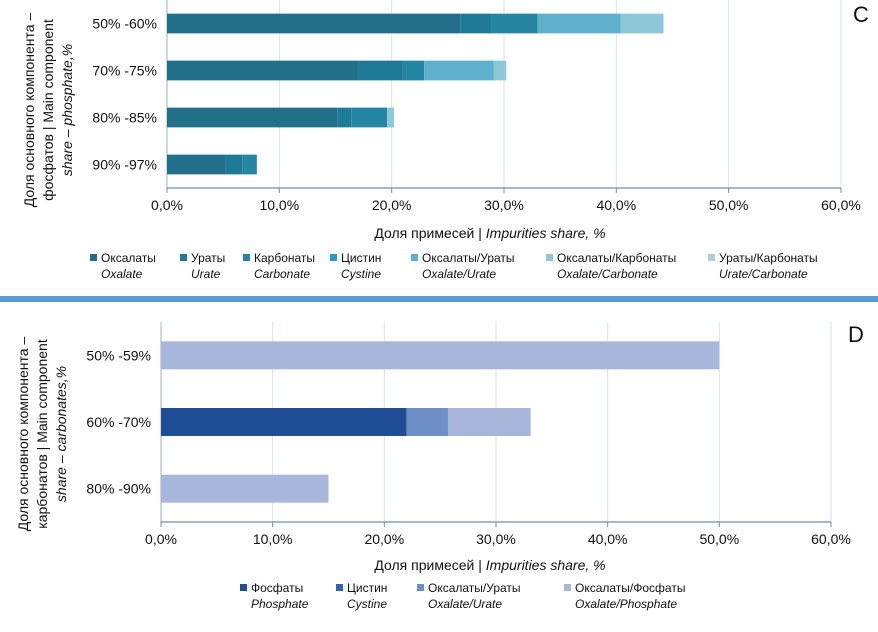  What do you see at coordinates (208, 258) in the screenshot?
I see `legend-label: Ураты` at bounding box center [208, 258].